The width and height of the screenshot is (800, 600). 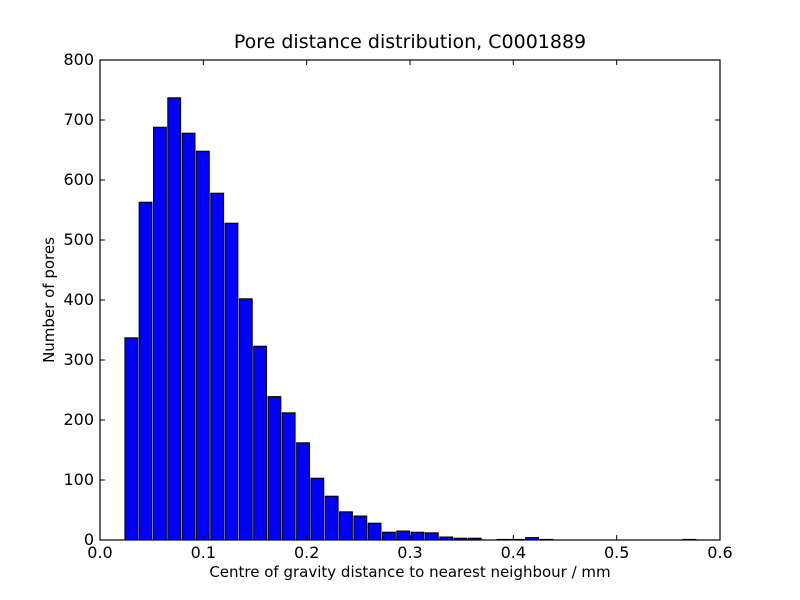 I want to click on y-tick-label: 800, so click(x=78, y=59).